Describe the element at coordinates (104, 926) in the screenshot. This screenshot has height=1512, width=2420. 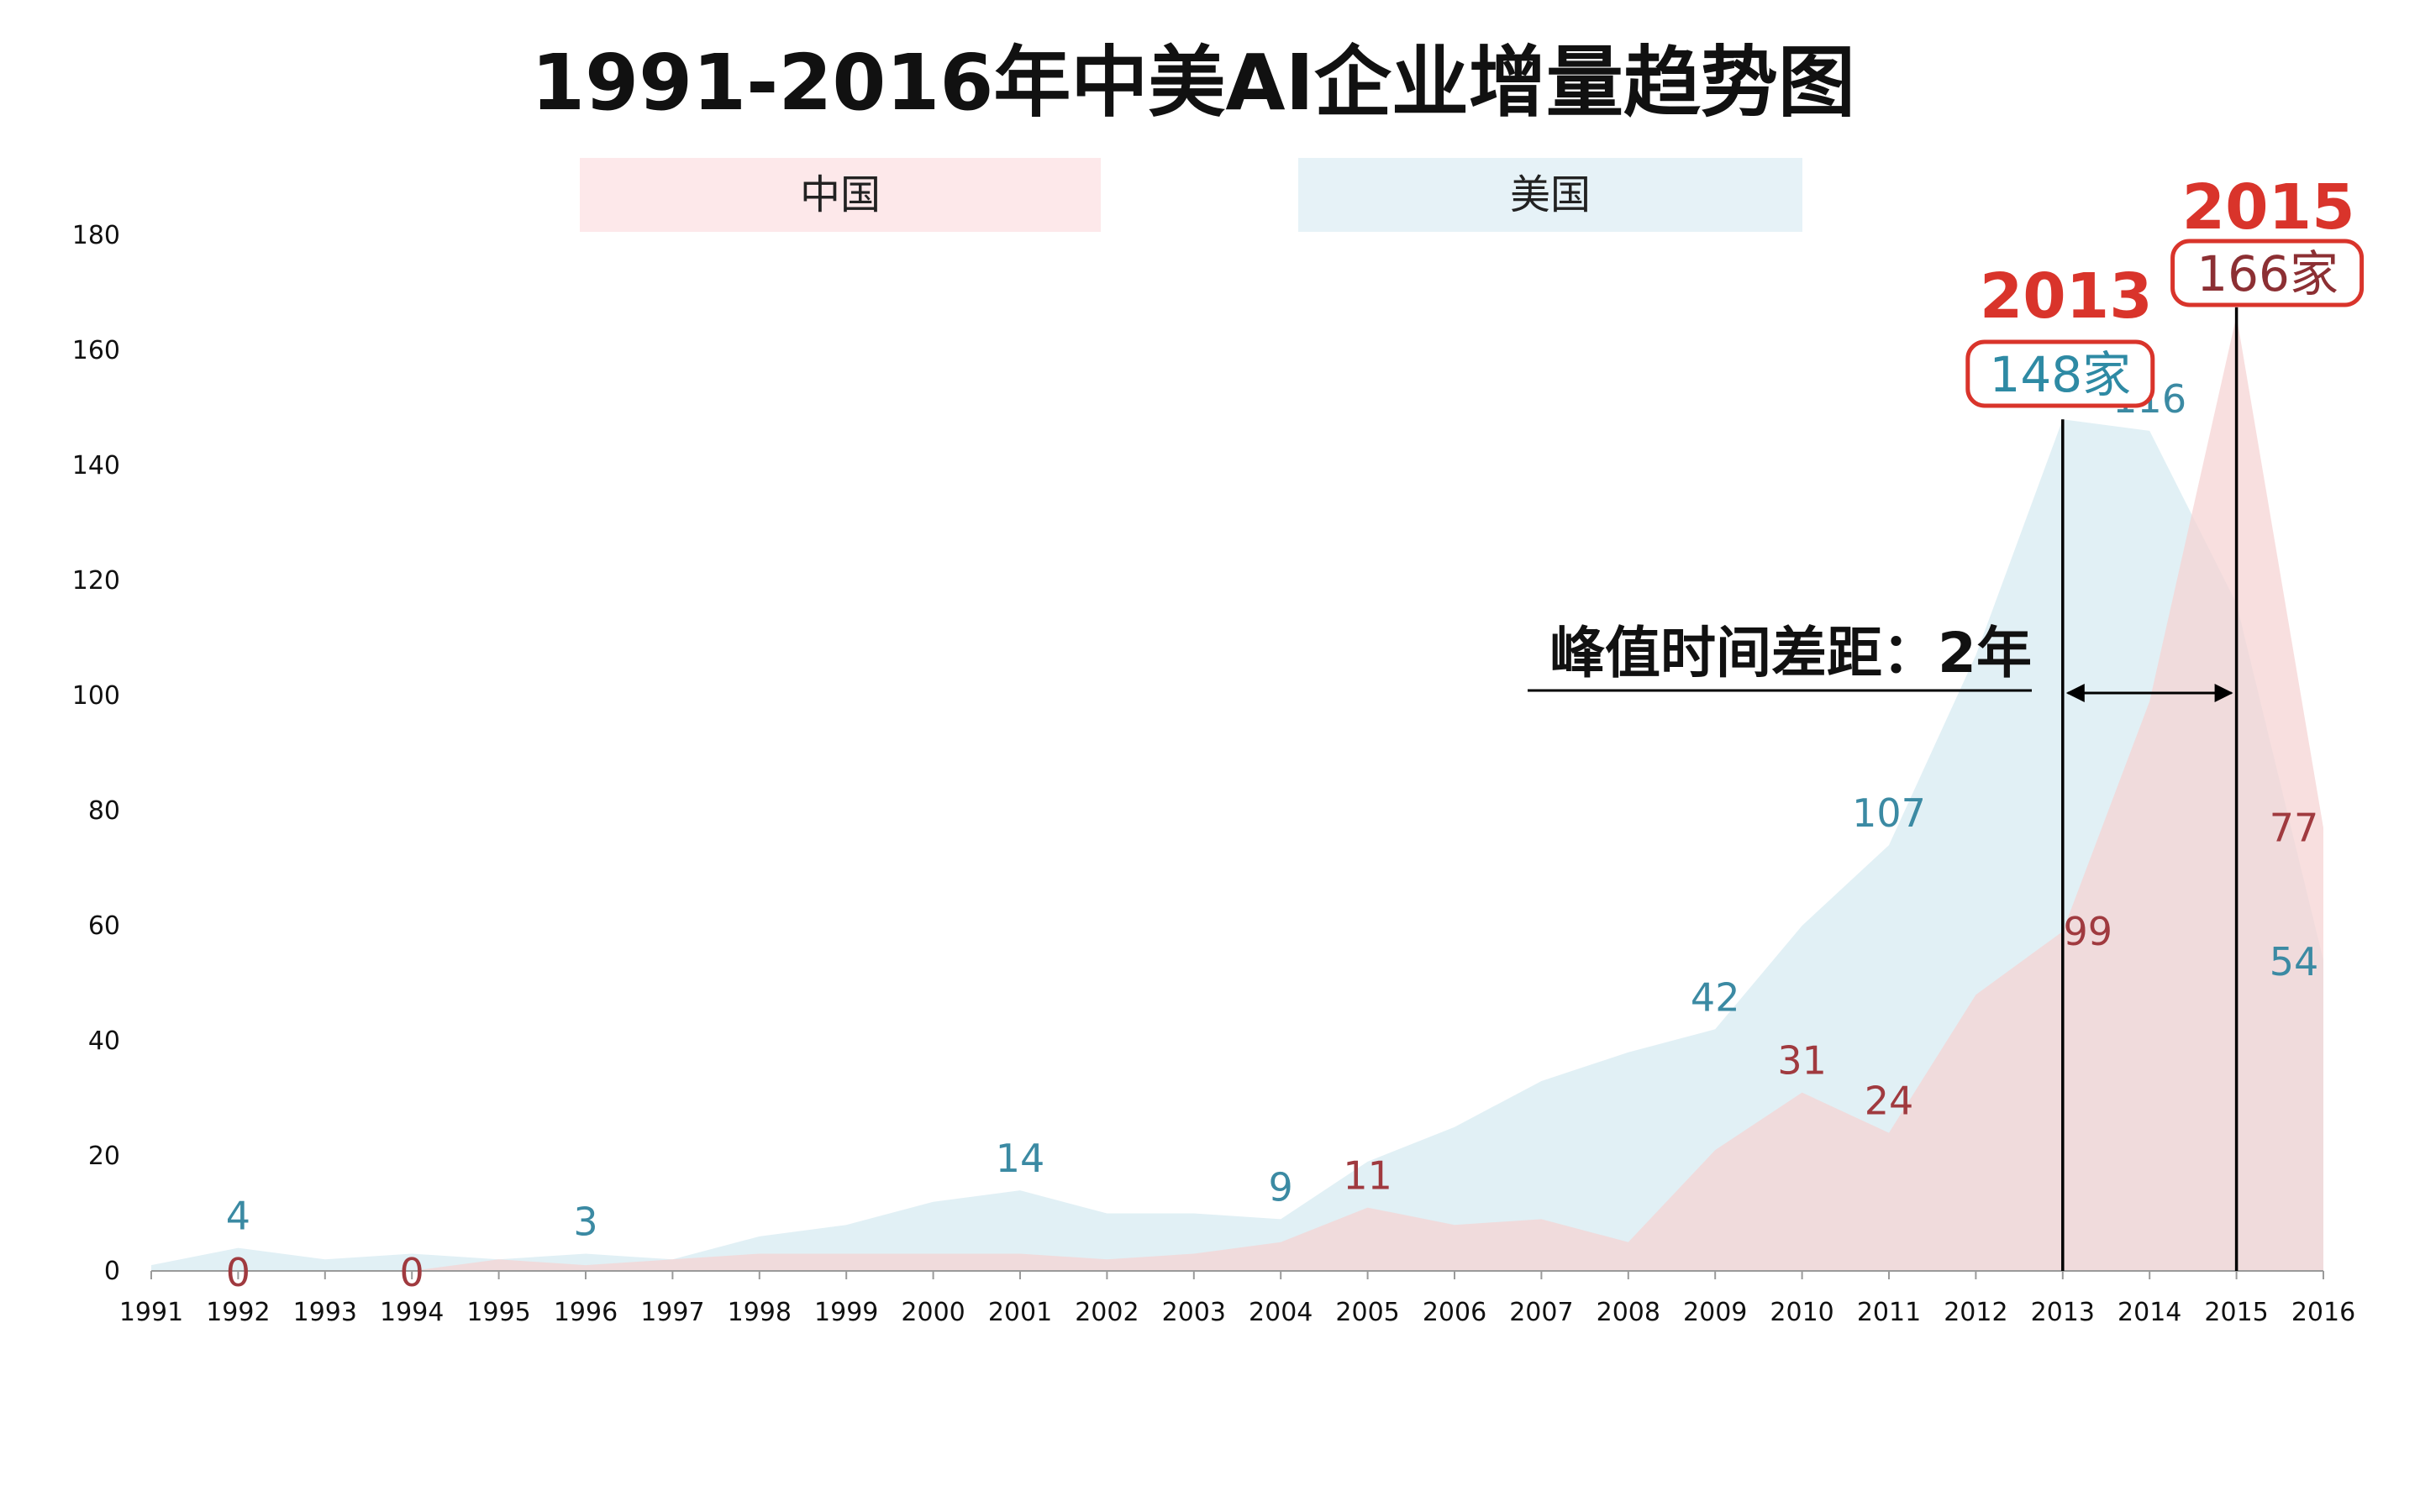
I see `y-tick-label: 60` at that location.